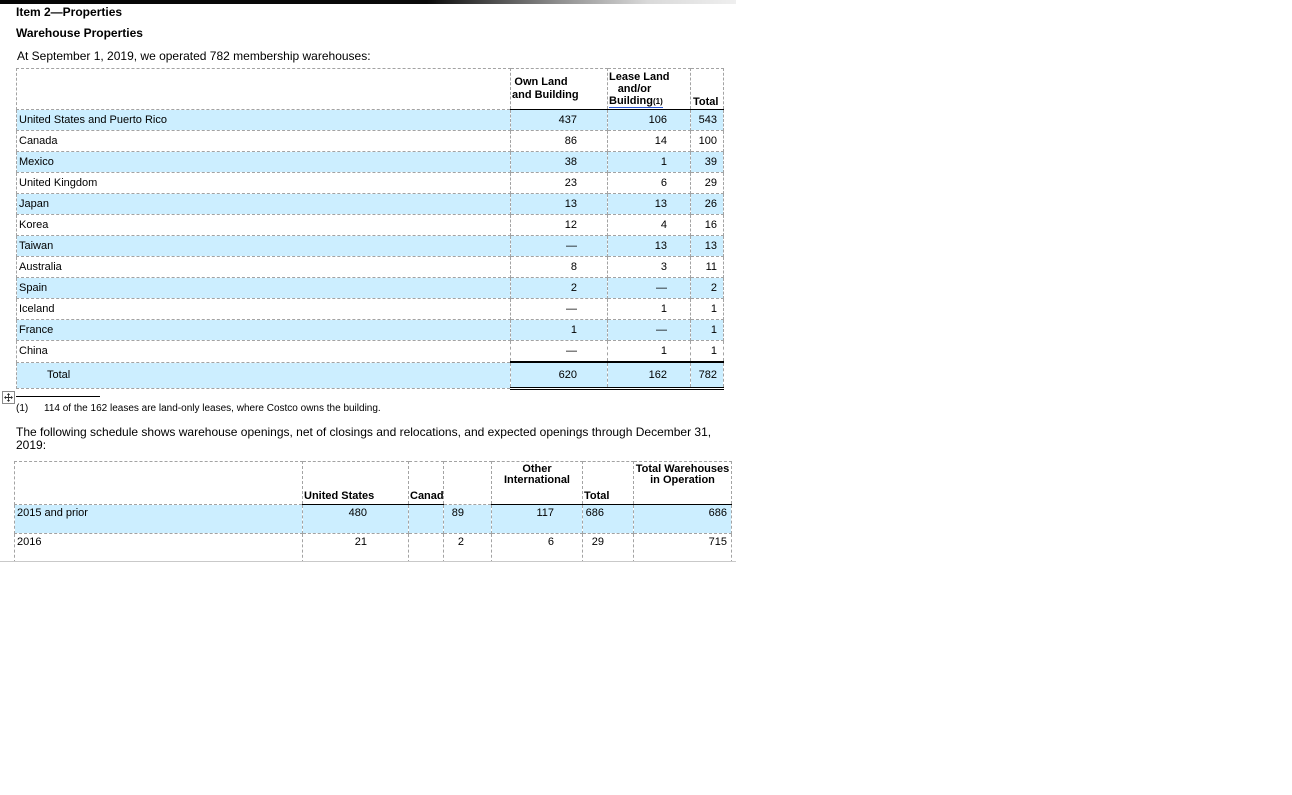 The image size is (1292, 795). Describe the element at coordinates (639, 76) in the screenshot. I see `header-line: Lease Land` at that location.